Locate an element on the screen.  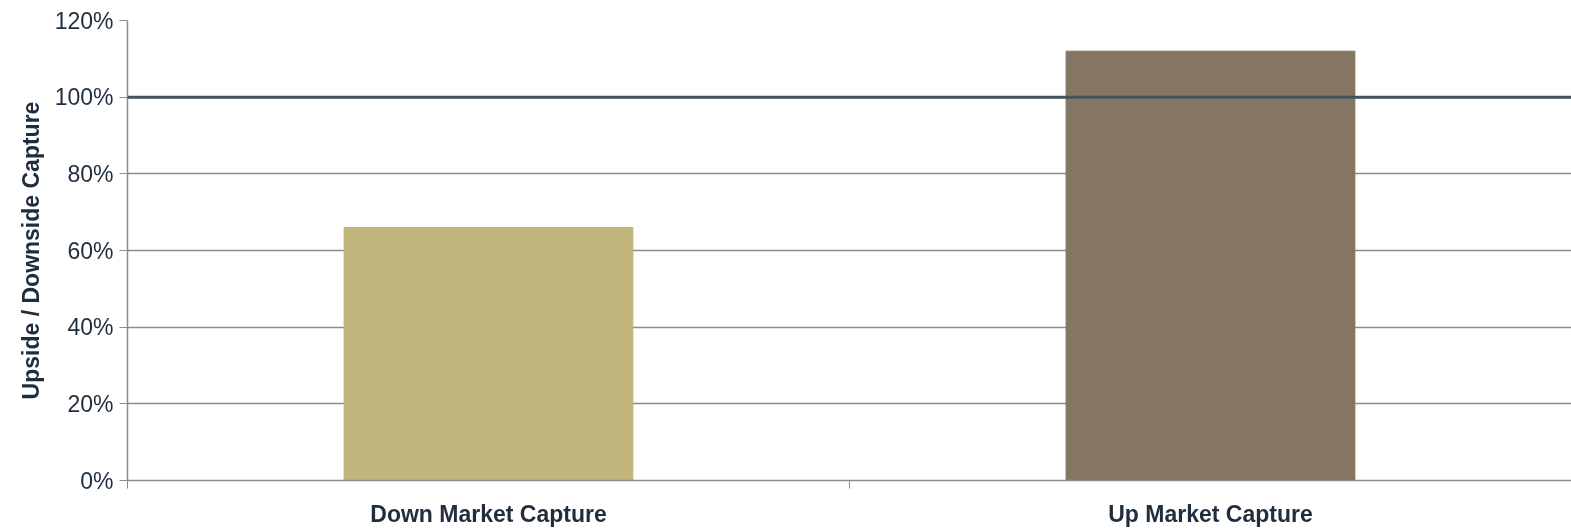
y-axis-title: Upside / Downside Capture is located at coordinates (30, 250).